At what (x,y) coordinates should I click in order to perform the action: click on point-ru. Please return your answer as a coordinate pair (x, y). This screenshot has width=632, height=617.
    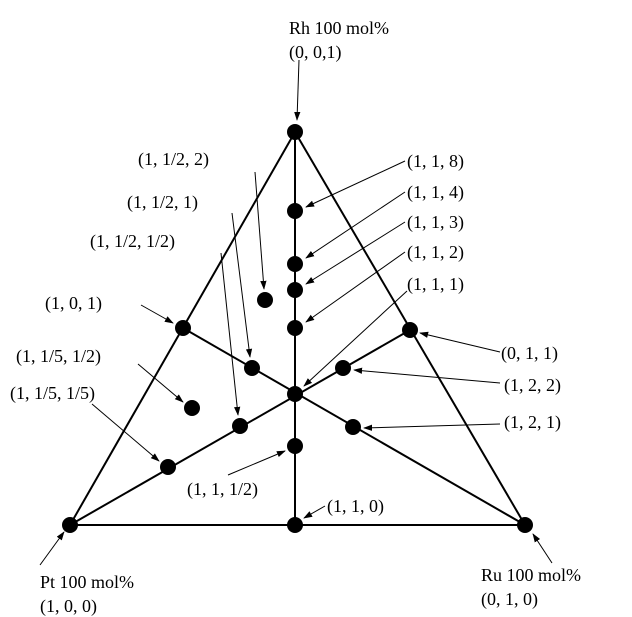
    Looking at the image, I should click on (525, 525).